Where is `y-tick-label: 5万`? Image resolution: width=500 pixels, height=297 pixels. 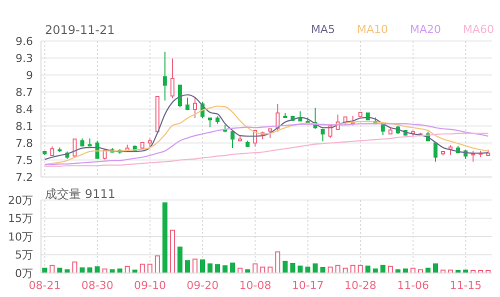 y-tick-label: 5万 is located at coordinates (24, 255).